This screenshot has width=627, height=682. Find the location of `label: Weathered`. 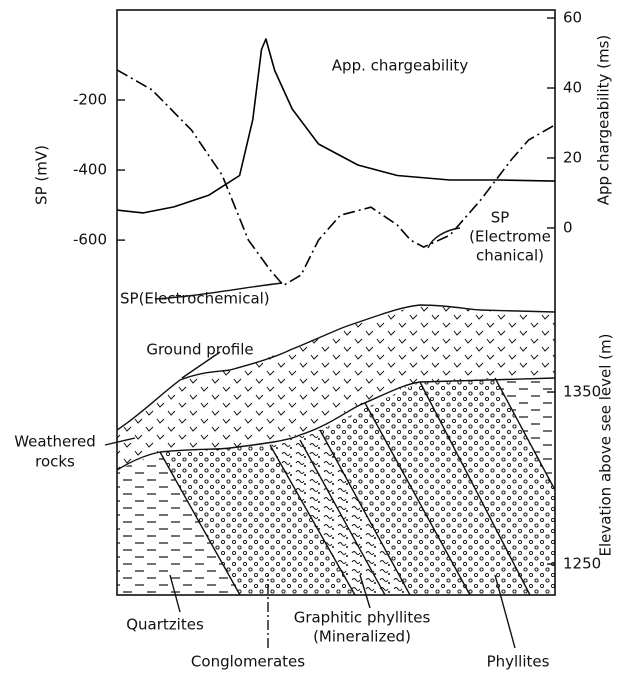

label: Weathered is located at coordinates (55, 442).